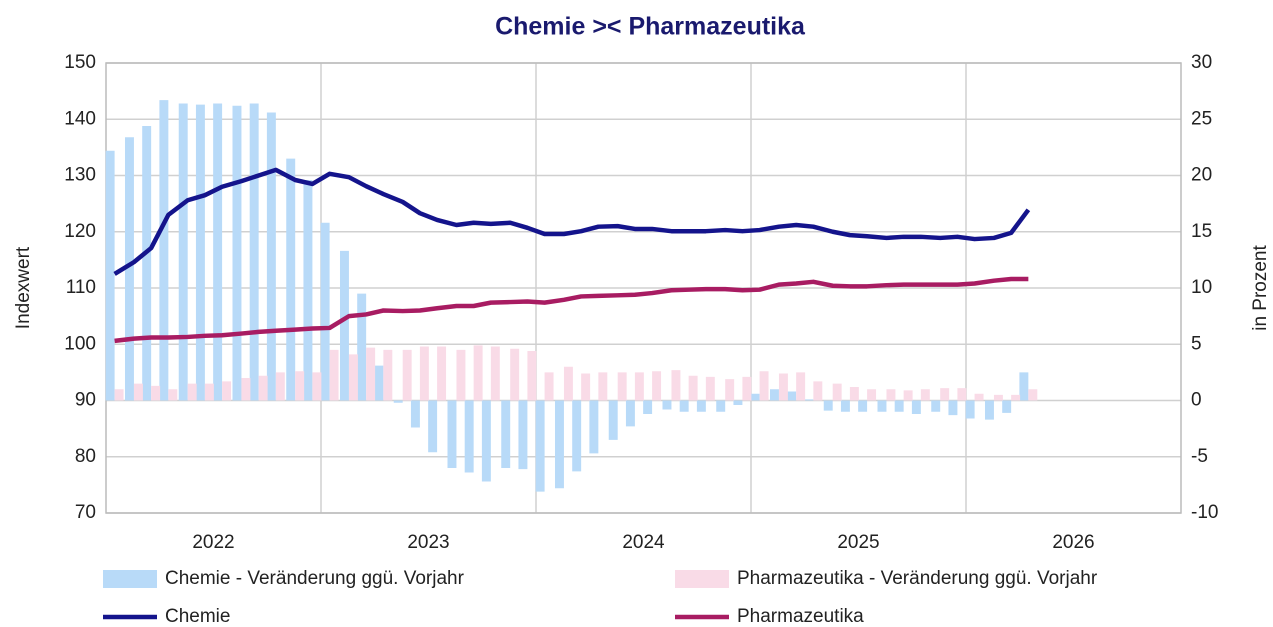 Image resolution: width=1273 pixels, height=627 pixels. Describe the element at coordinates (197, 616) in the screenshot. I see `legend-label: Chemie` at that location.